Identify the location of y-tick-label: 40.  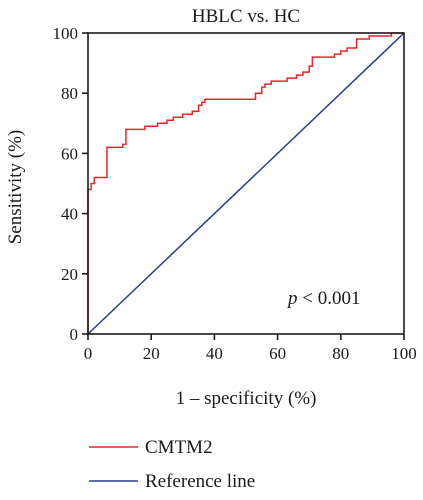
(69, 214).